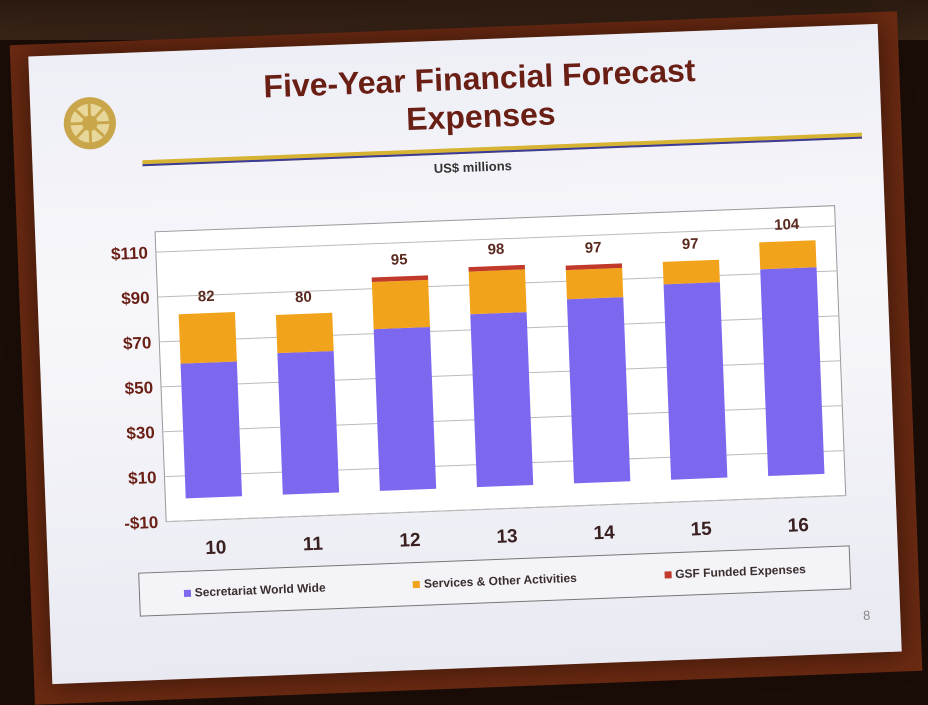 The width and height of the screenshot is (928, 705). I want to click on bar-total-label: 95, so click(399, 260).